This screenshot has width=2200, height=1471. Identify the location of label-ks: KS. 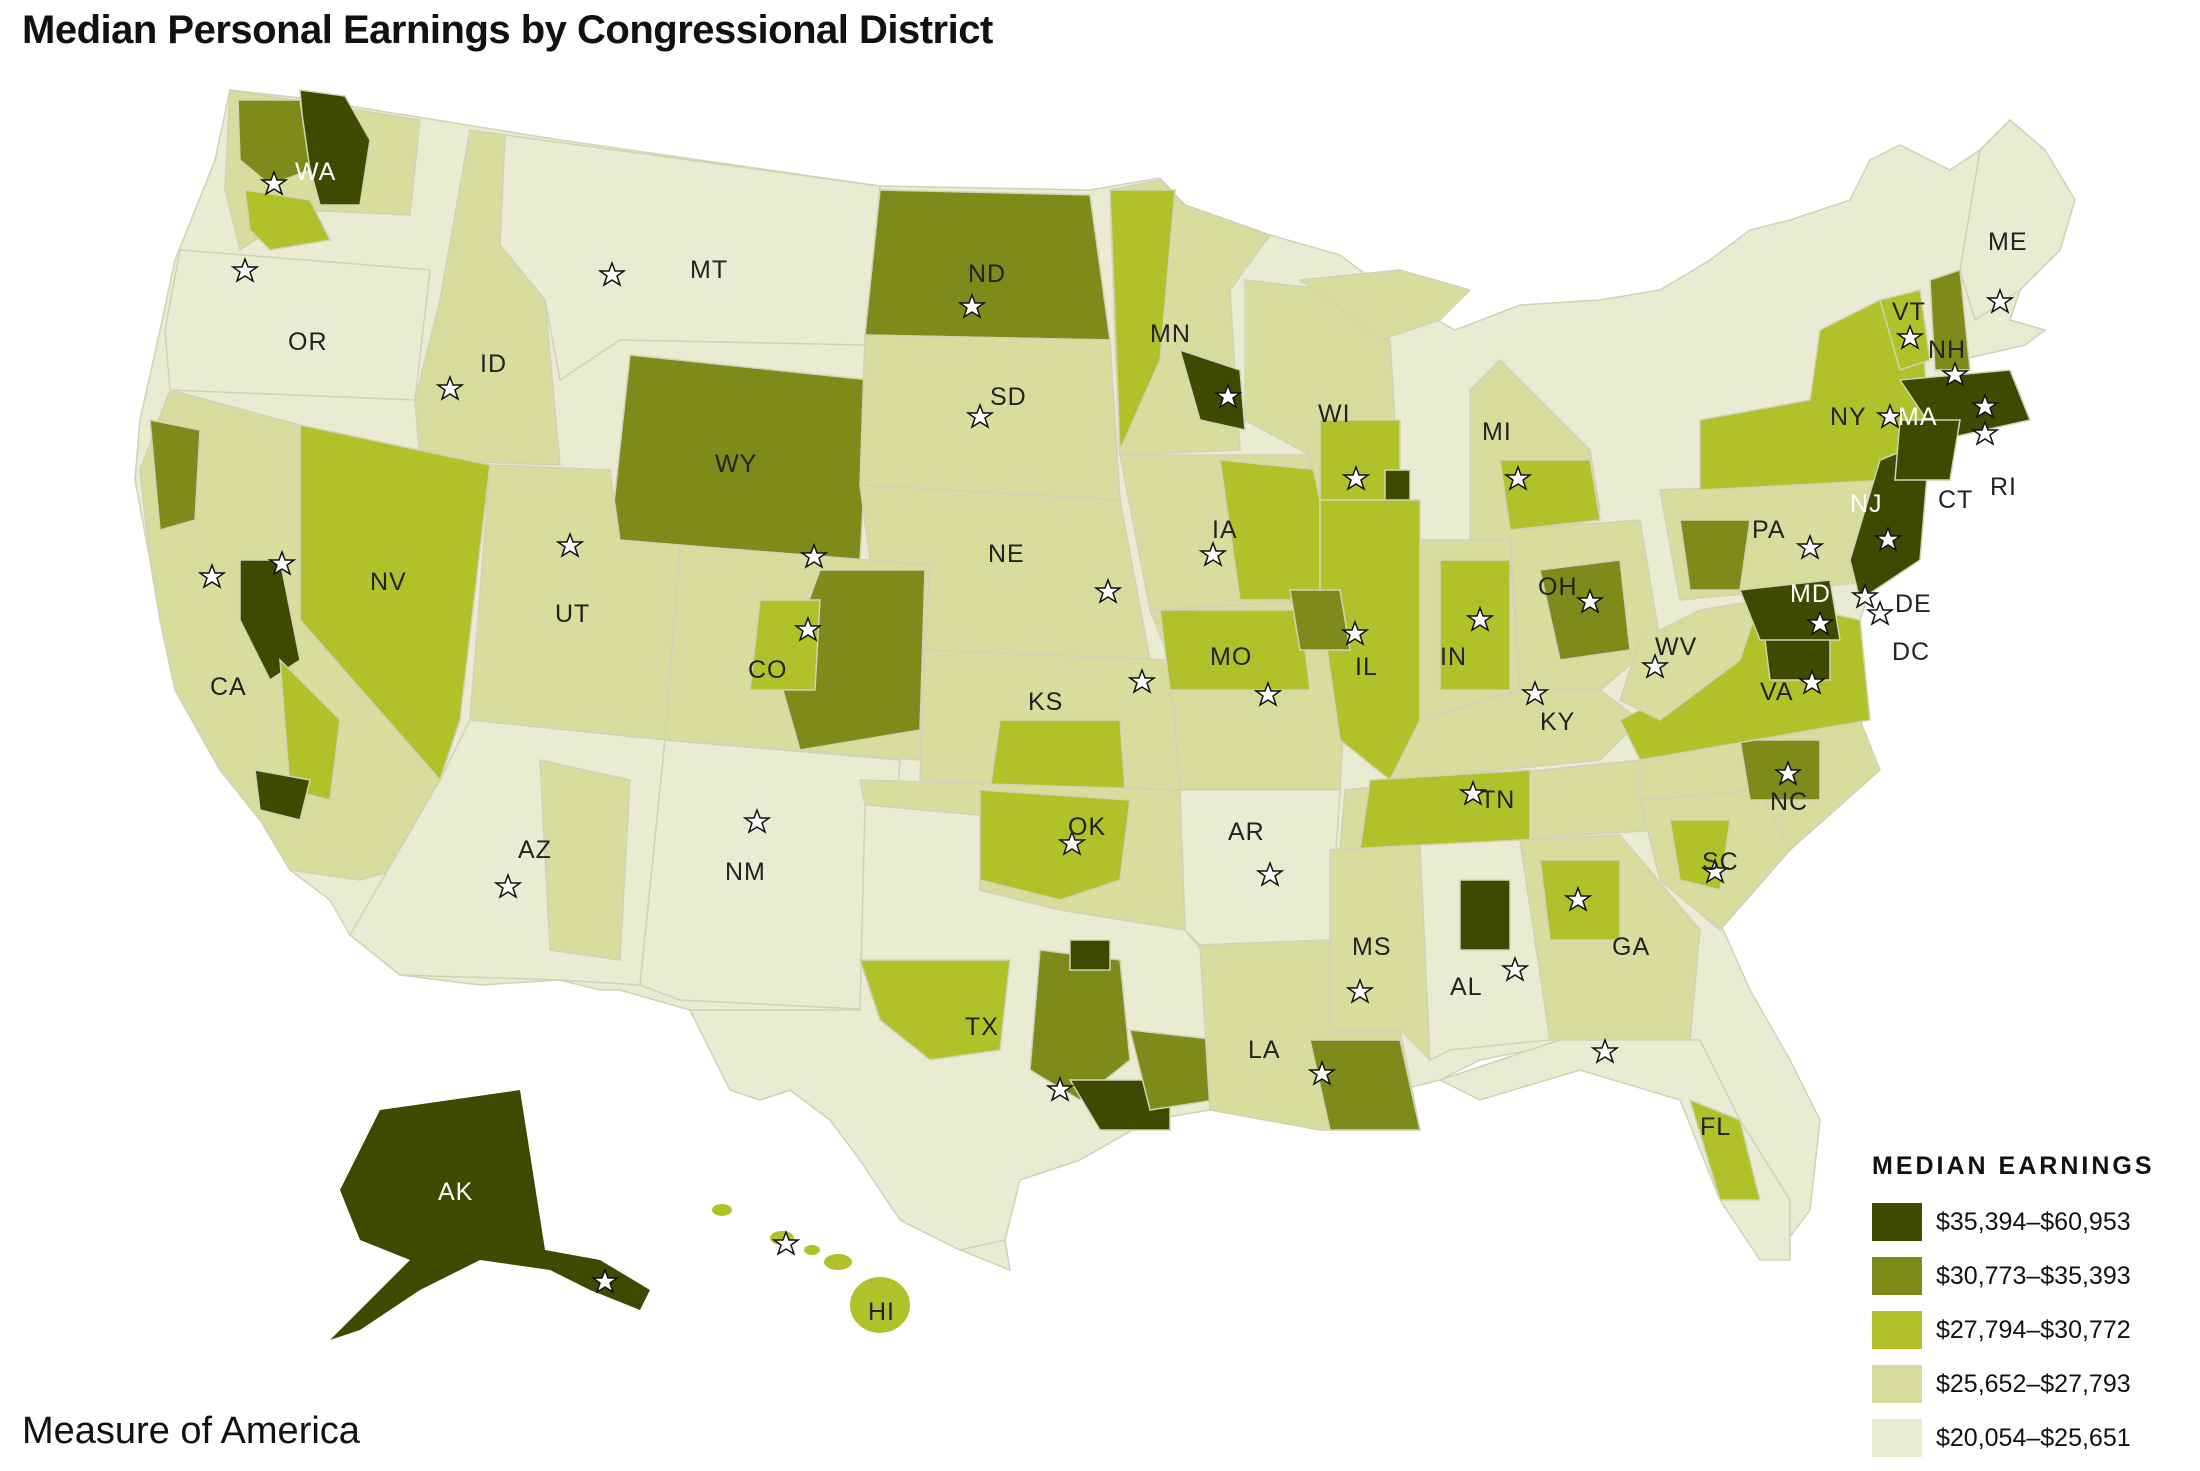
(1045, 702).